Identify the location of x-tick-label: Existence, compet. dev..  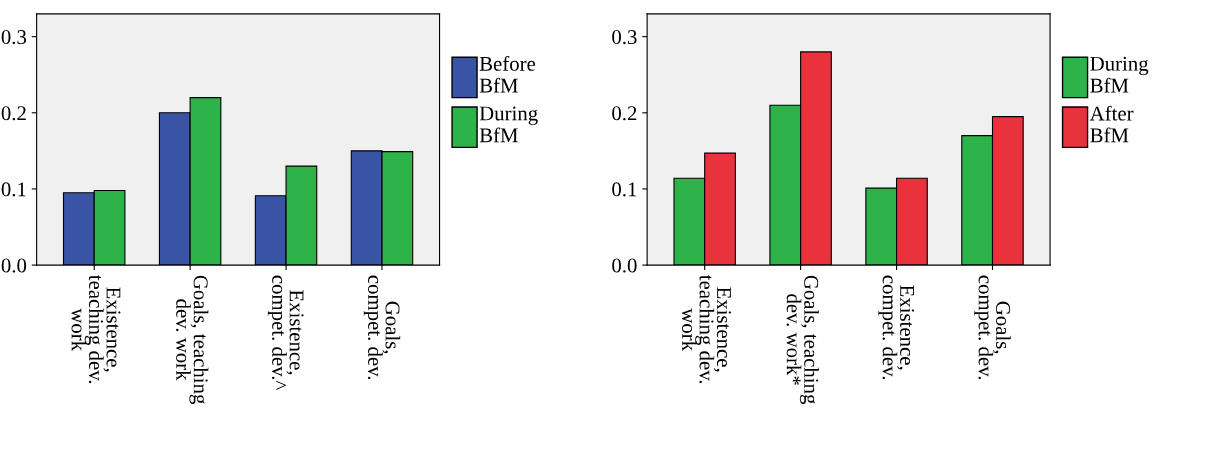
(896, 327).